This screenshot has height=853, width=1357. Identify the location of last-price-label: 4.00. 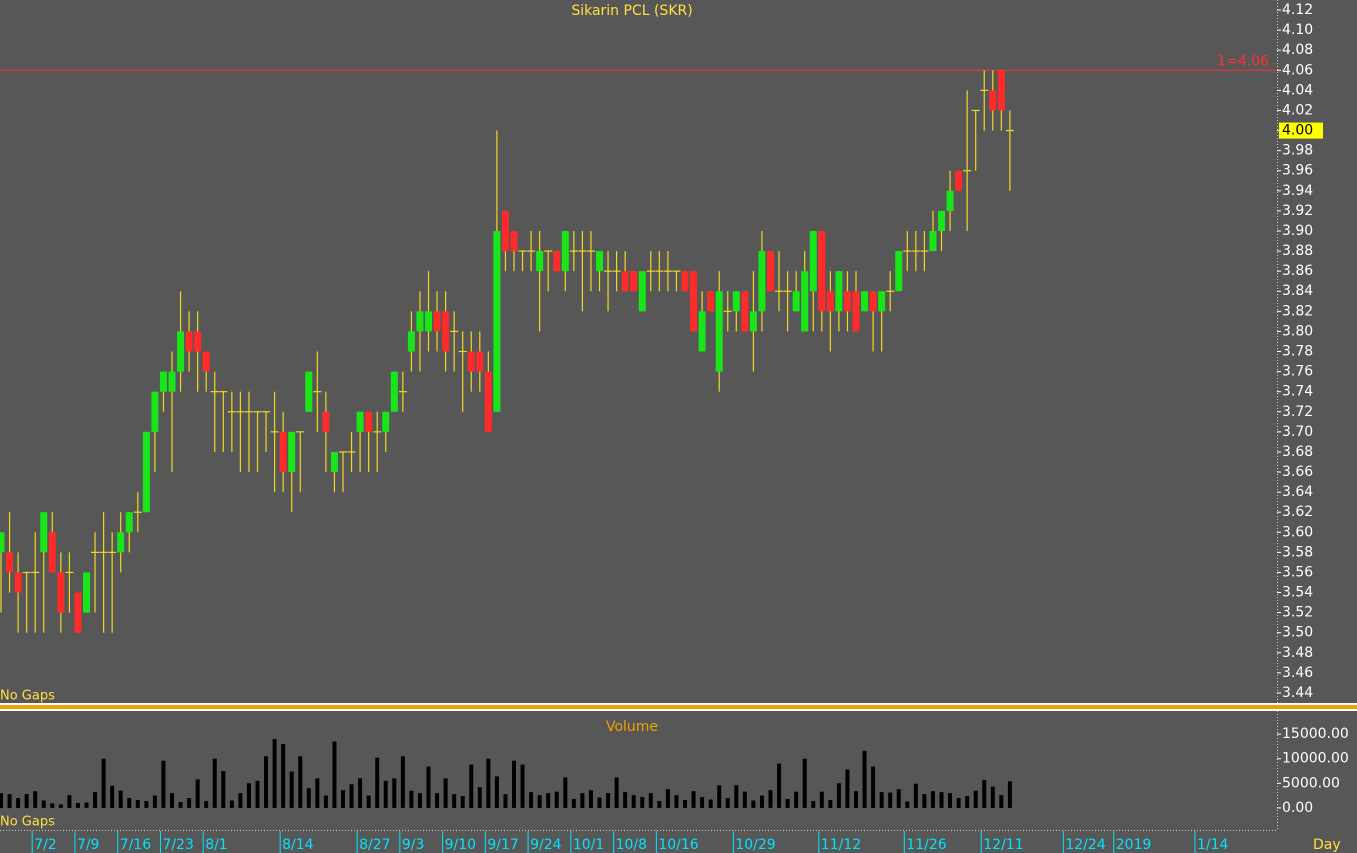
(1297, 131).